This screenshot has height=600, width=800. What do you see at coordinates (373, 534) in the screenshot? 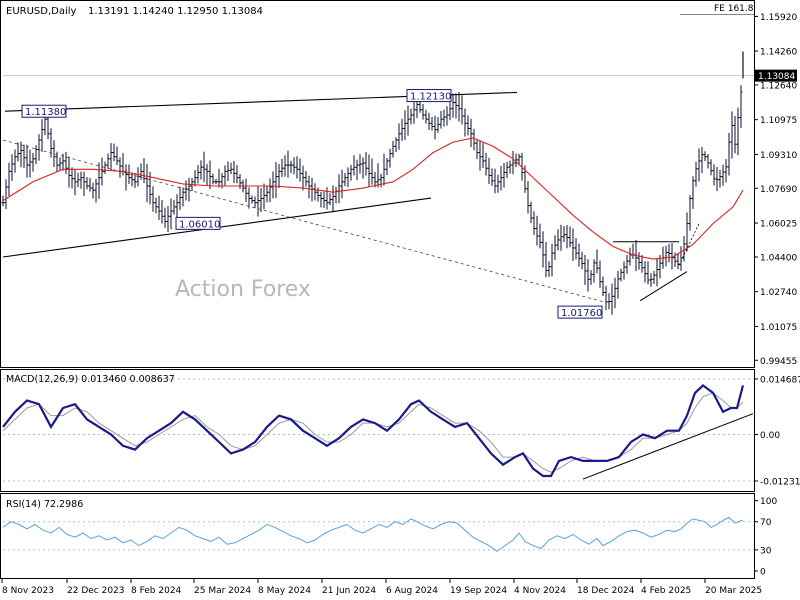
I see `rsi-line` at bounding box center [373, 534].